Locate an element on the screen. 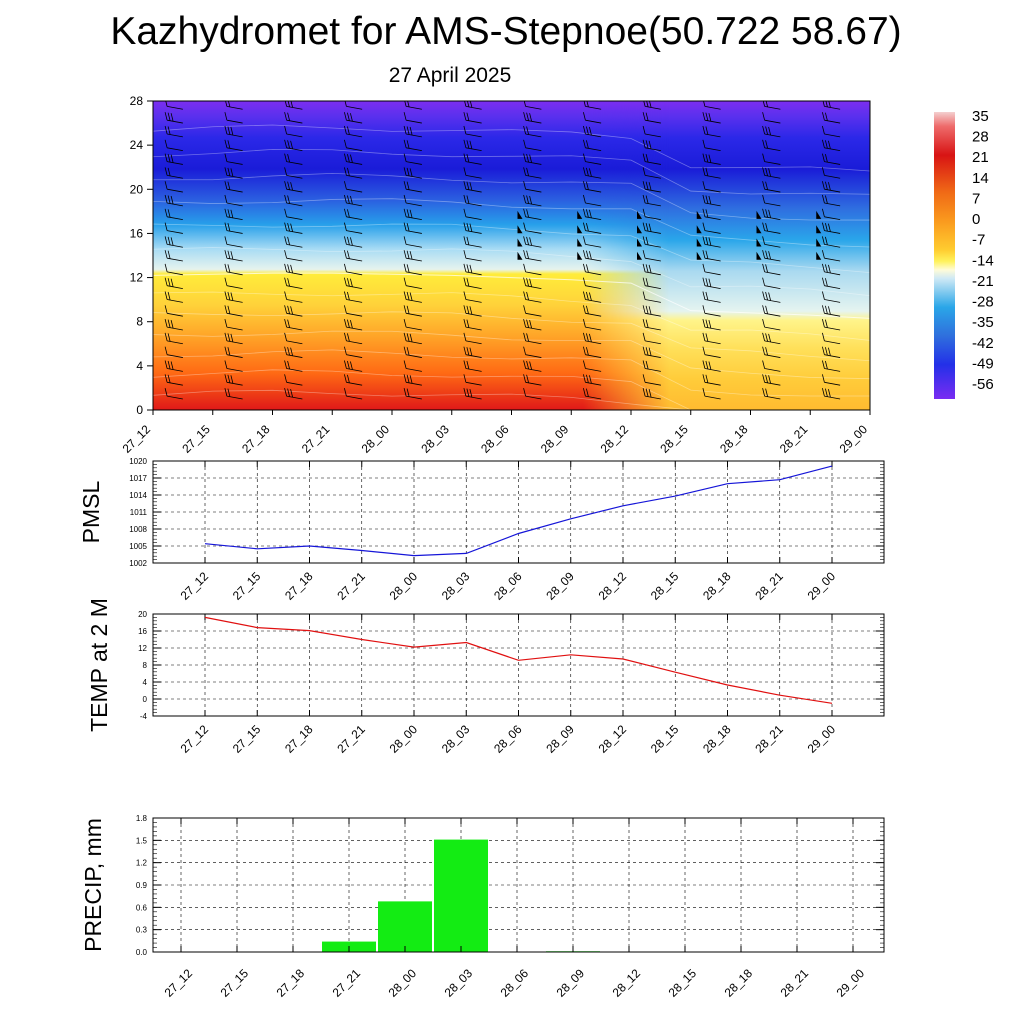  ytick-label: 12 is located at coordinates (142, 648).